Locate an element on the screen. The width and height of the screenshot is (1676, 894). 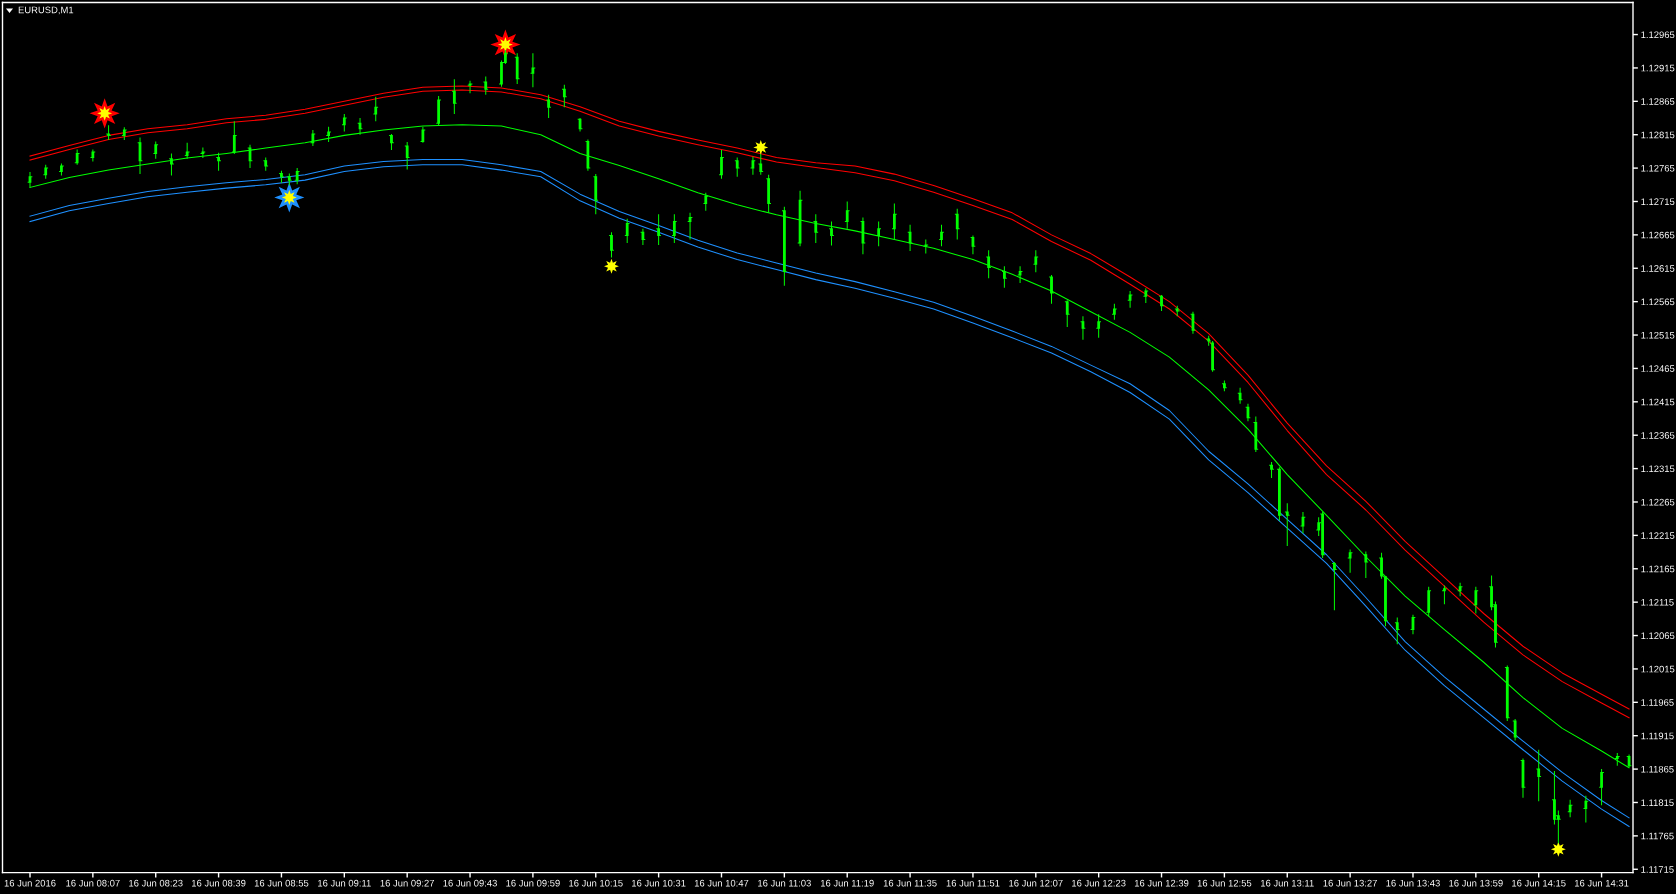
x-tick-label: 16 Jun 08:39 is located at coordinates (219, 883).